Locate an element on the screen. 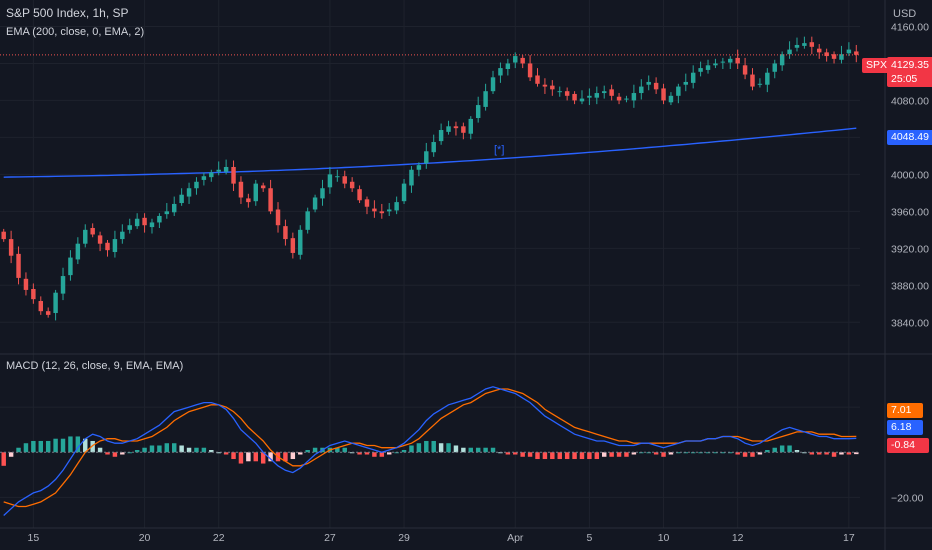 The height and width of the screenshot is (550, 932). ema-legend-label: EMA (200, close, 0, EMA, 2) is located at coordinates (75, 32).